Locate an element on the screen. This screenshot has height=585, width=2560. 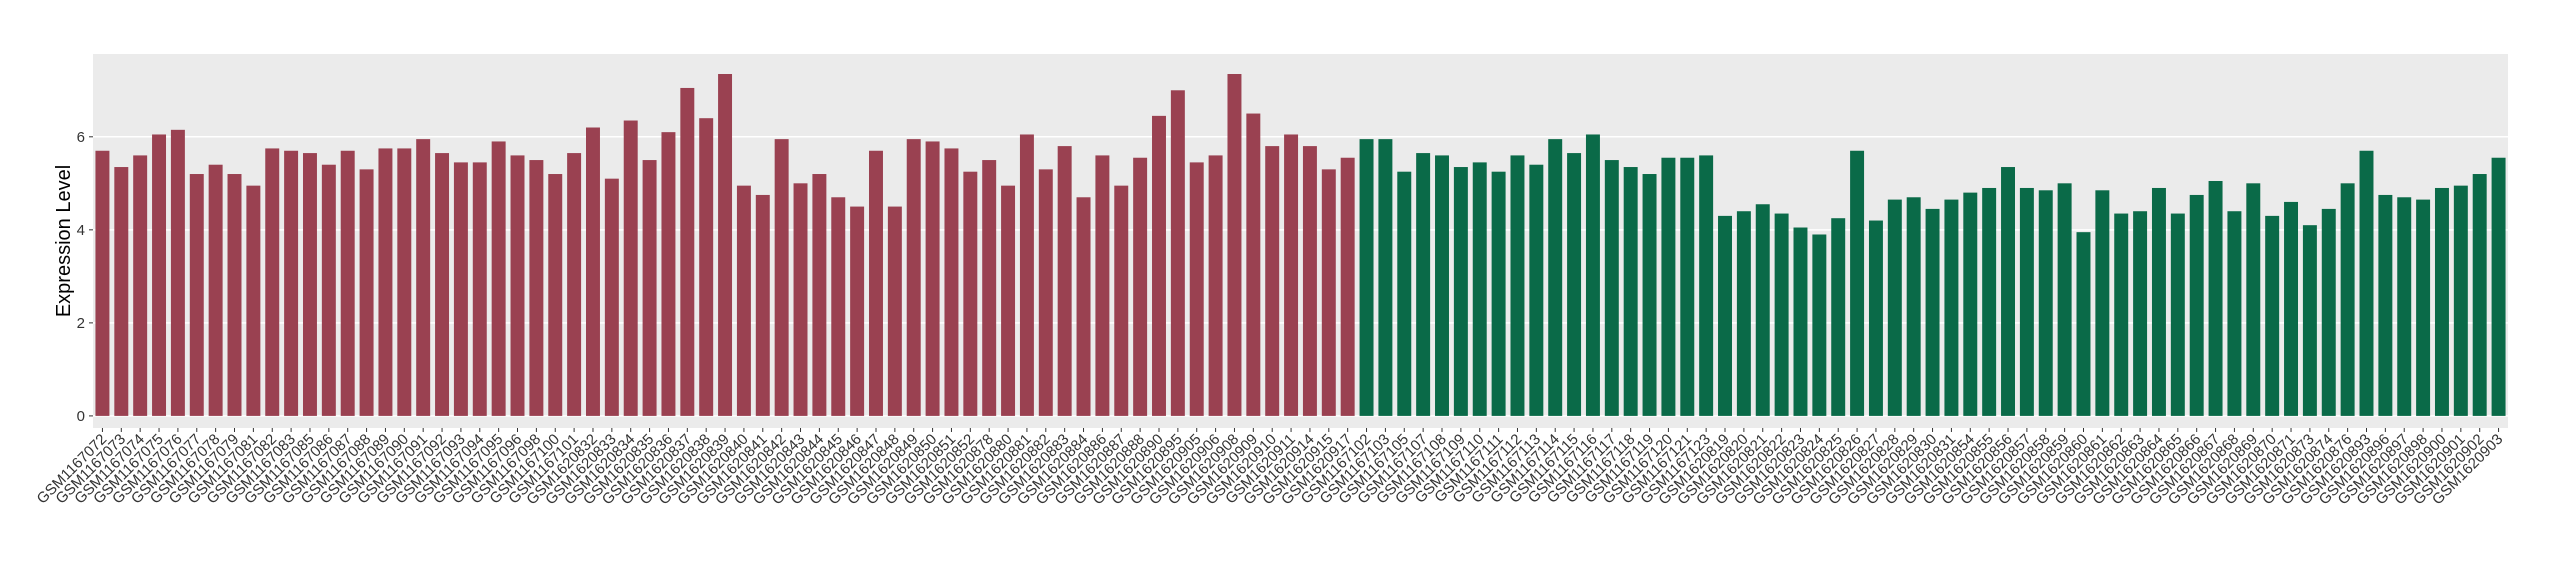
y-tick-label: 6 is located at coordinates (81, 137).